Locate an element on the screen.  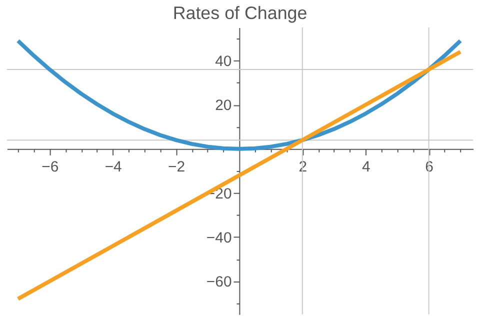
chart-title: Rates of Change is located at coordinates (240, 13).